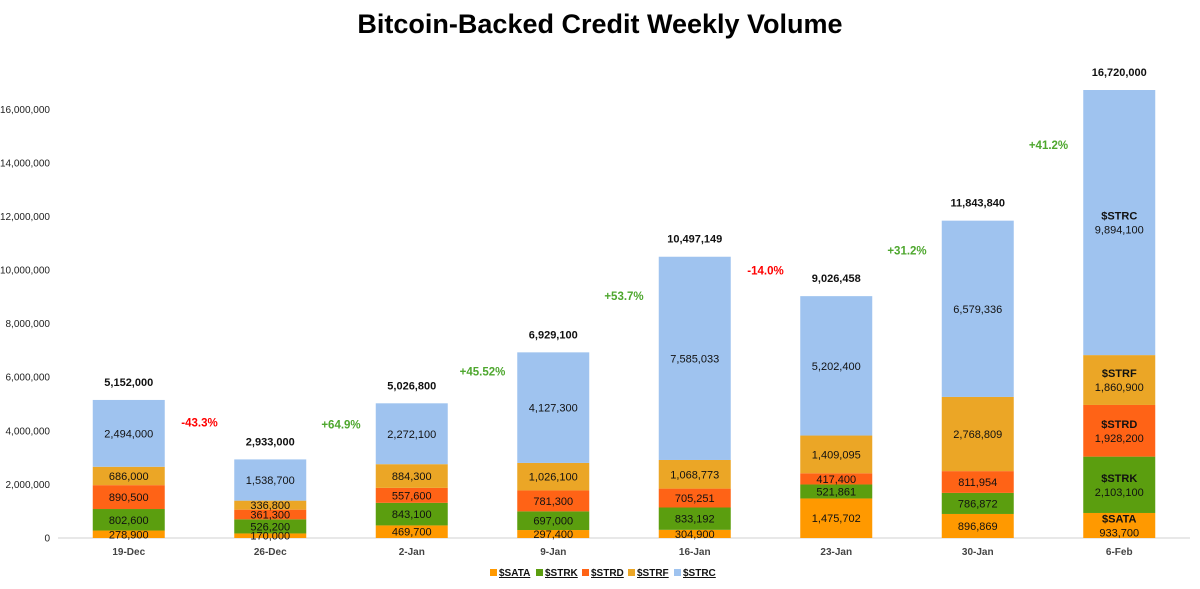 The width and height of the screenshot is (1200, 589). I want to click on segment-value-label: 9,894,100, so click(1119, 231).